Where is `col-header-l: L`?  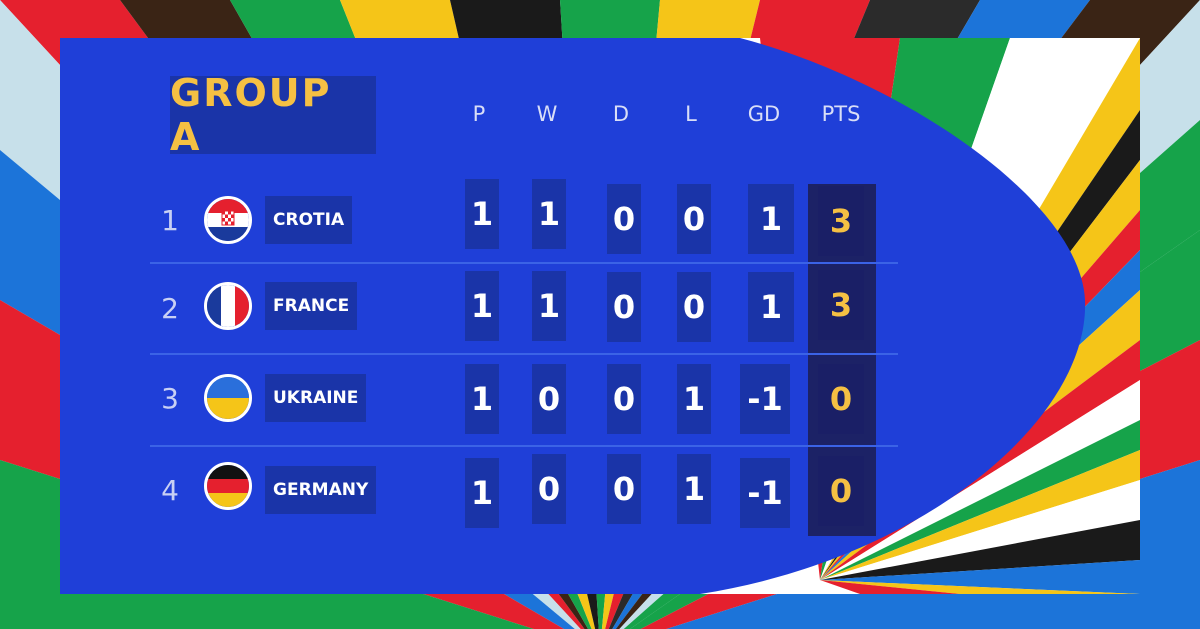 col-header-l: L is located at coordinates (691, 114).